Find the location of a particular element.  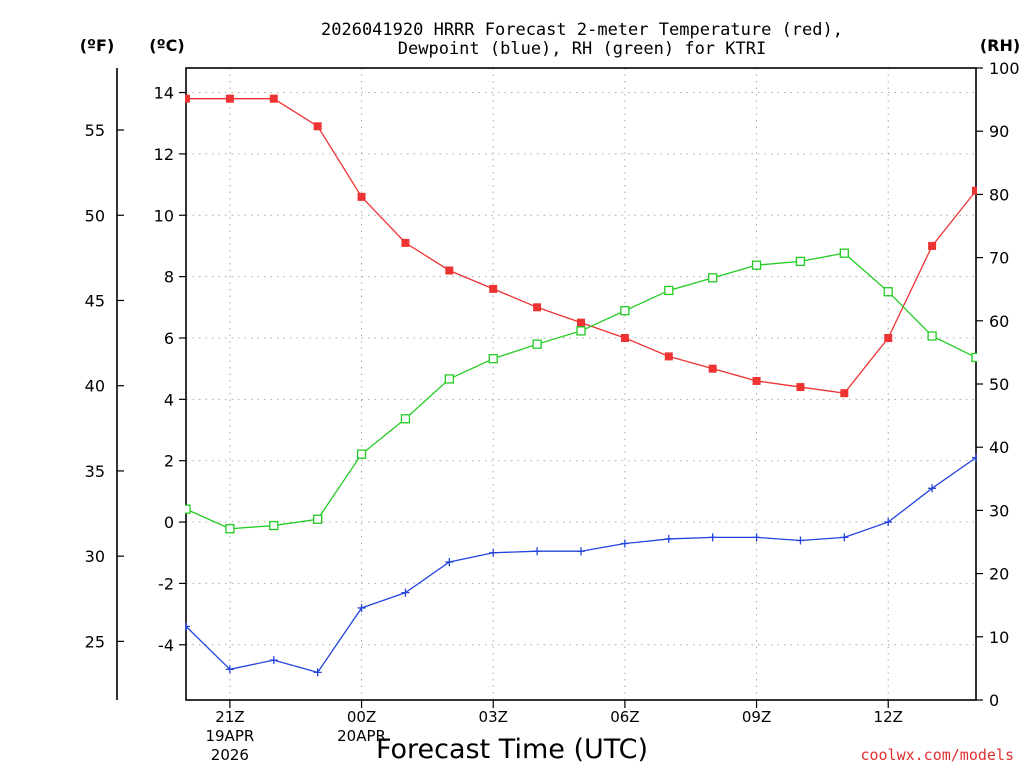

credit-text: coolwx.com/models is located at coordinates (937, 755).